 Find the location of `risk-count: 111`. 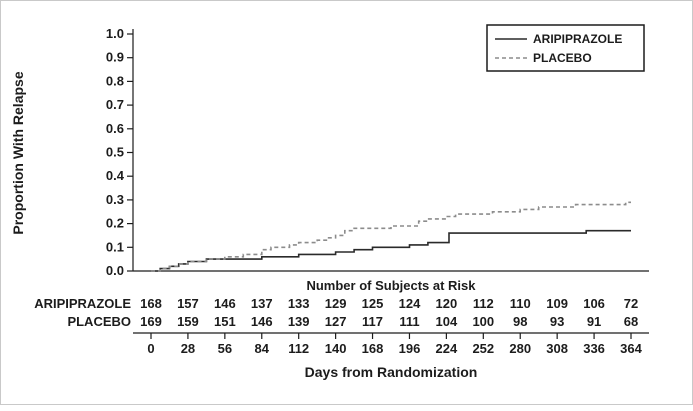

risk-count: 111 is located at coordinates (409, 321).